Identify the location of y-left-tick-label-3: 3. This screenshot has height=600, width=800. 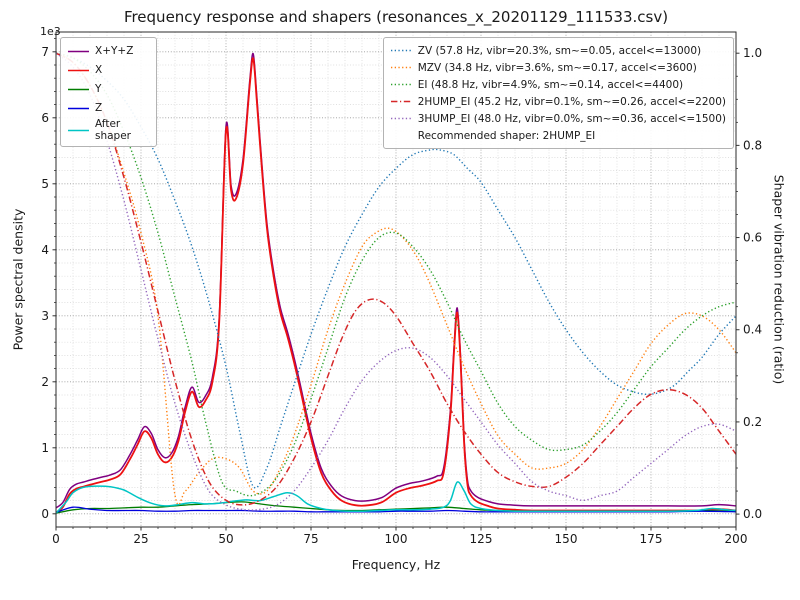
(45, 316).